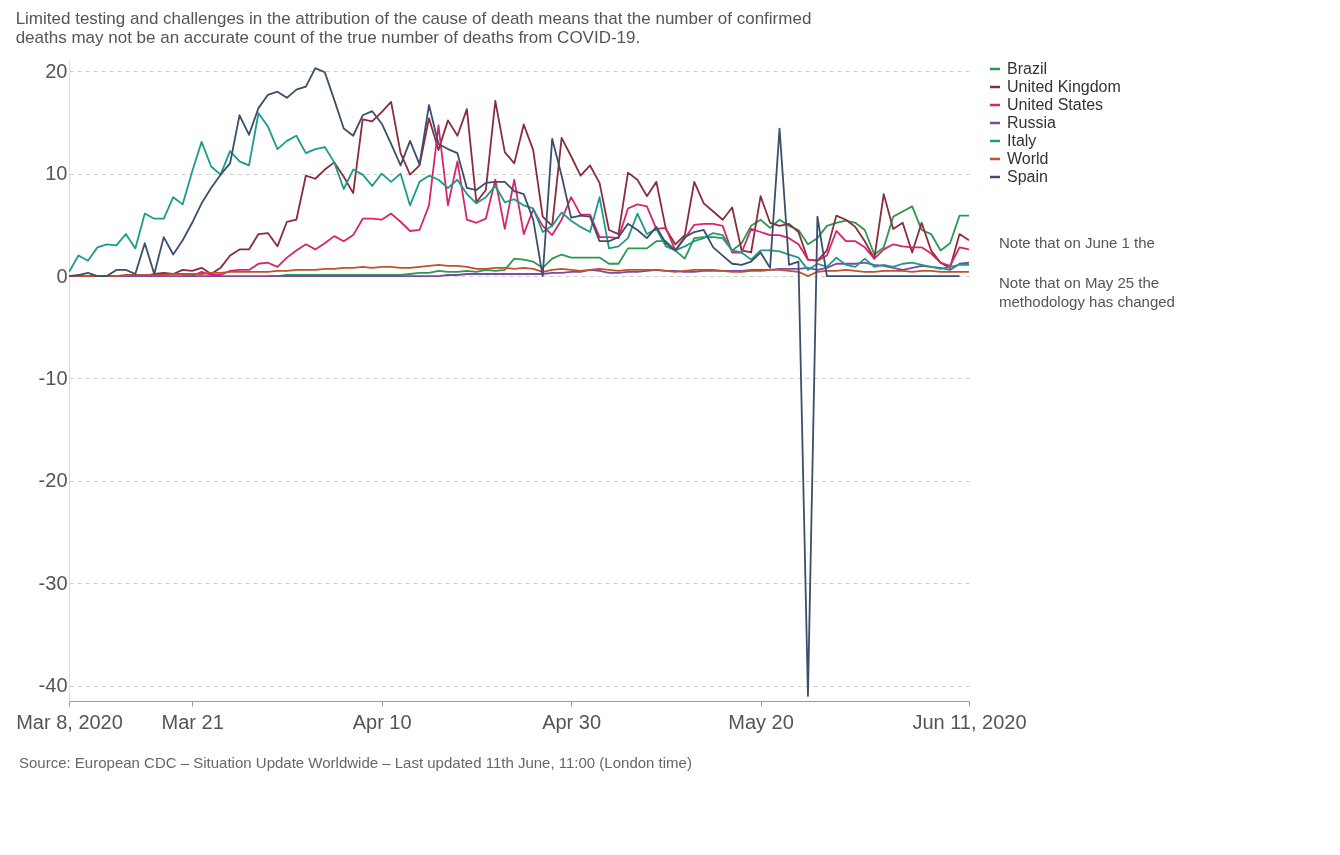 This screenshot has width=1340, height=855. Describe the element at coordinates (355, 762) in the screenshot. I see `source-note: Source: European CDC – Situation Update Worldwide – Last updated 11th June, 11:00 (London time)` at that location.